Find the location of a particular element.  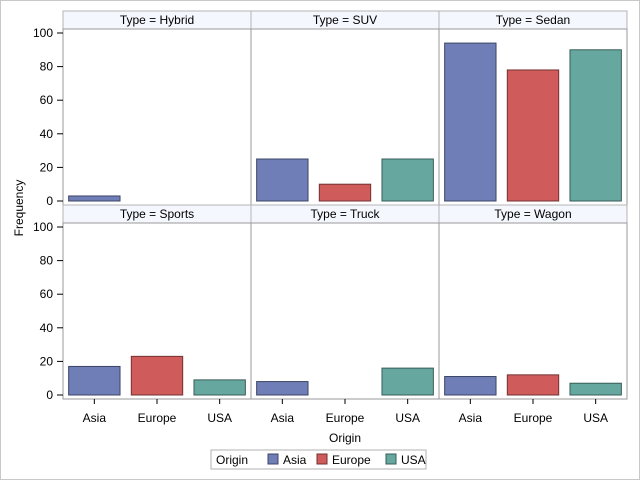

legend-title: Origin is located at coordinates (232, 460).